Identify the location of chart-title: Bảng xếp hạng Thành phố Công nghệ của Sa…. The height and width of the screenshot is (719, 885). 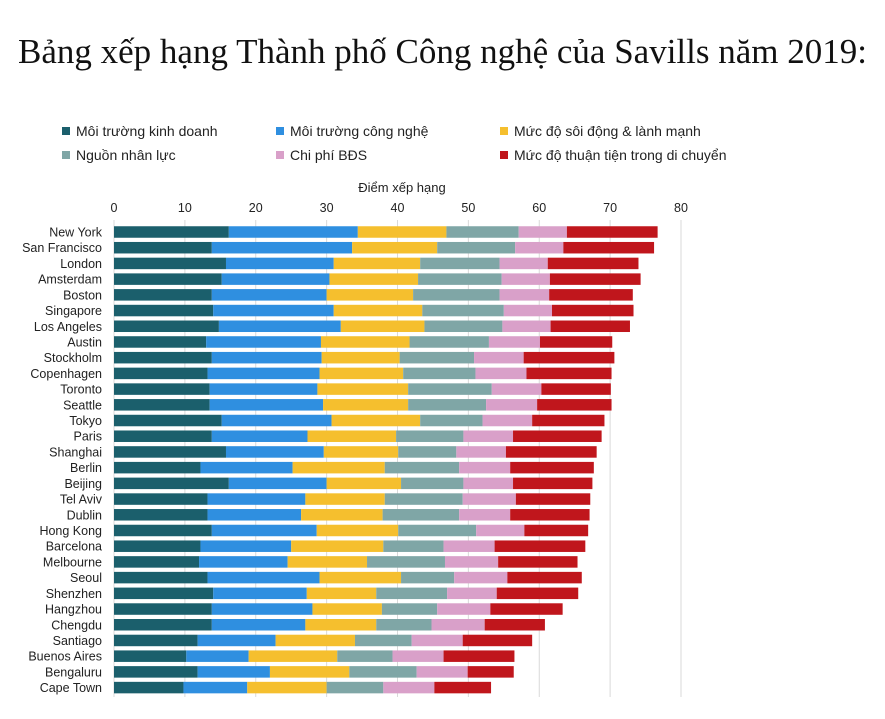
(442, 51).